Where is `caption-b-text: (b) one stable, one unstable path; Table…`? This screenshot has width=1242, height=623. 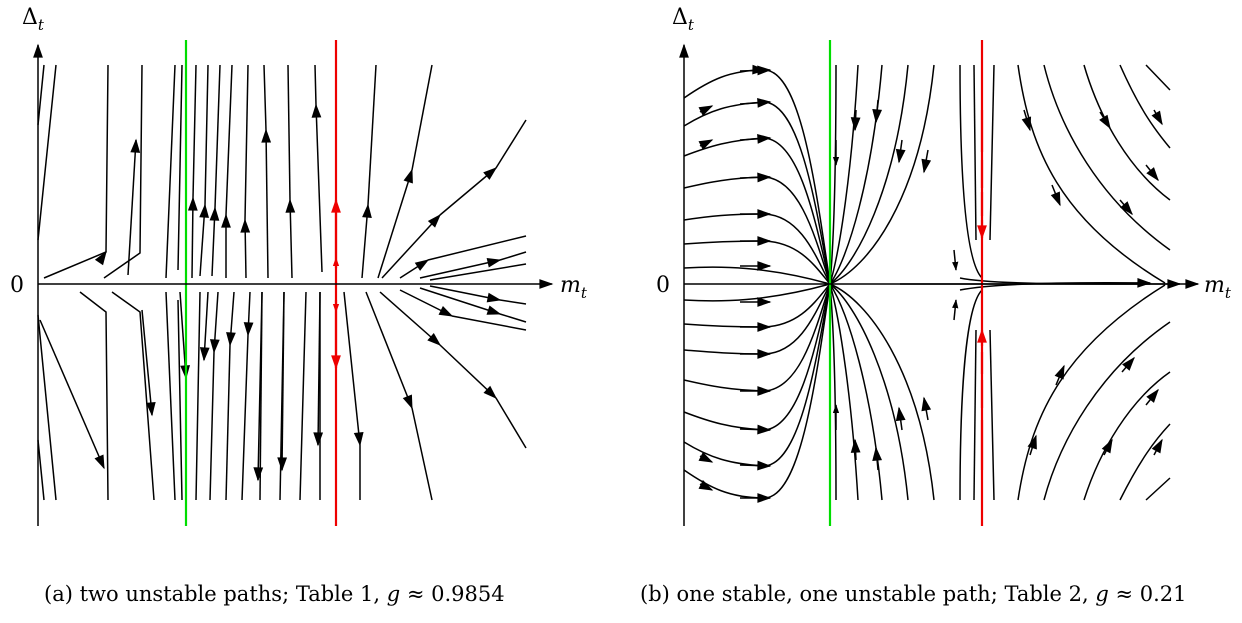
caption-b-text: (b) one stable, one unstable path; Table… is located at coordinates (868, 594).